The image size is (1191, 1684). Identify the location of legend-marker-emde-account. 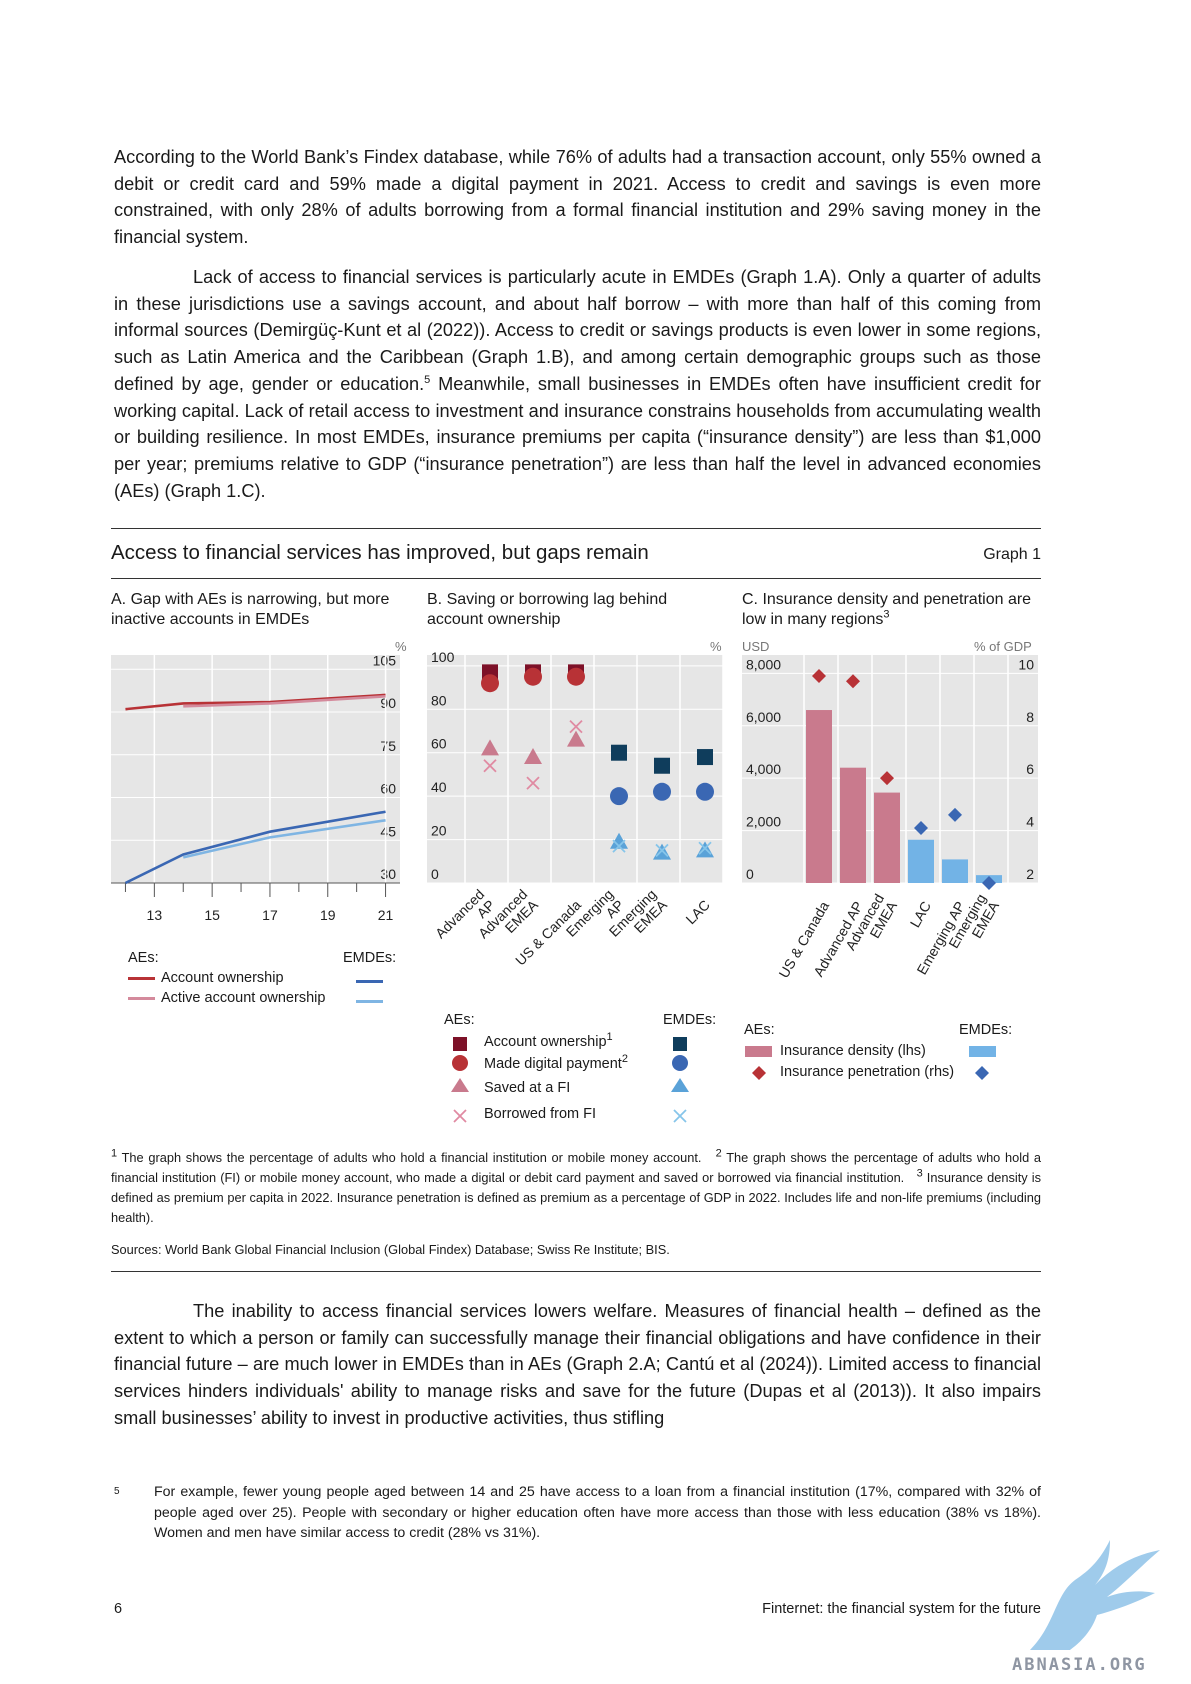
(680, 1044).